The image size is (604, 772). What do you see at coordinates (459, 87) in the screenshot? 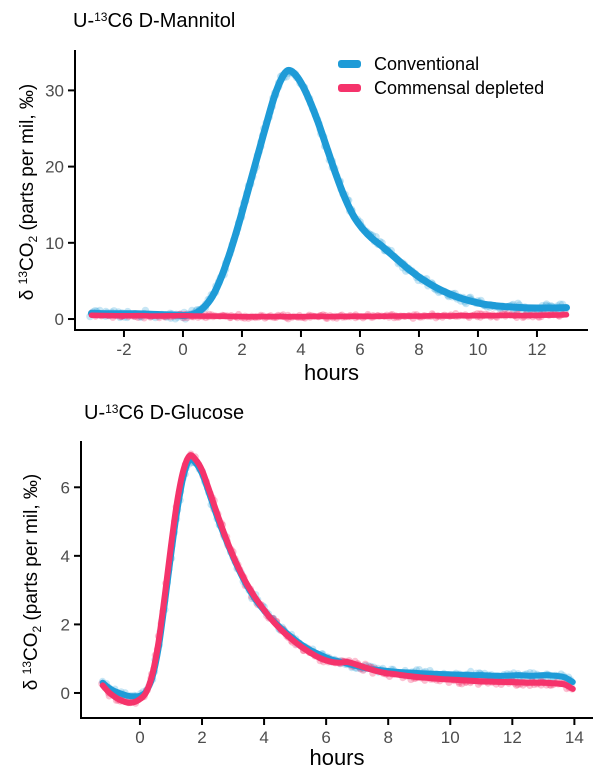
I see `legend-label: Commensal depleted` at bounding box center [459, 87].